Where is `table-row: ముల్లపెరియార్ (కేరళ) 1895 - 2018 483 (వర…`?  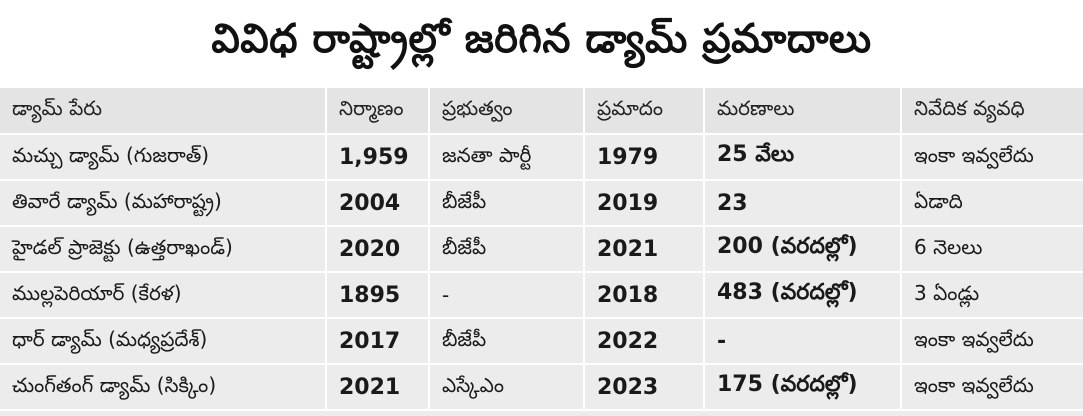 table-row: ముల్లపెరియార్ (కేరళ) 1895 - 2018 483 (వర… is located at coordinates (541, 295).